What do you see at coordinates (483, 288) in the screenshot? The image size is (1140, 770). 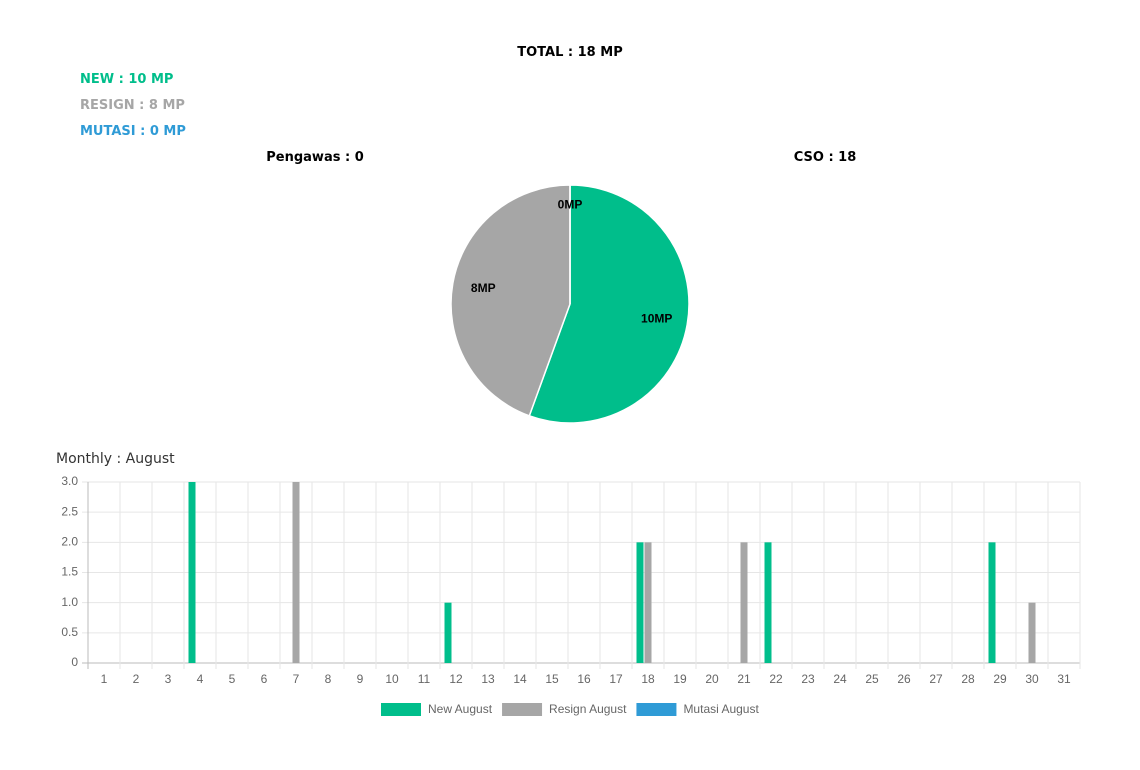 I see `pie-label: 8MP` at bounding box center [483, 288].